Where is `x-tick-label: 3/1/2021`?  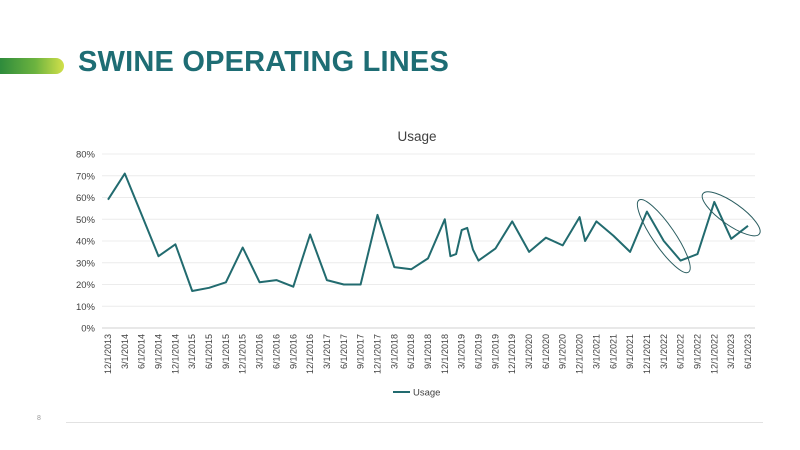 x-tick-label: 3/1/2021 is located at coordinates (596, 351).